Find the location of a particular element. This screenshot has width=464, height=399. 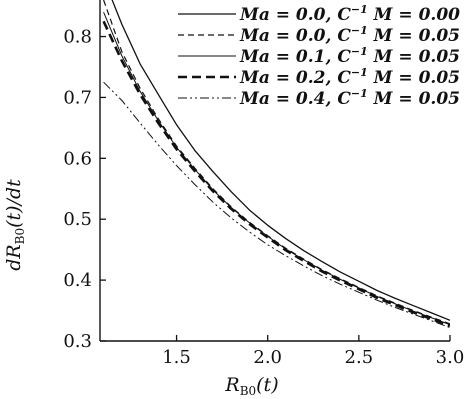

x-tick-label: 2.0 is located at coordinates (267, 357).